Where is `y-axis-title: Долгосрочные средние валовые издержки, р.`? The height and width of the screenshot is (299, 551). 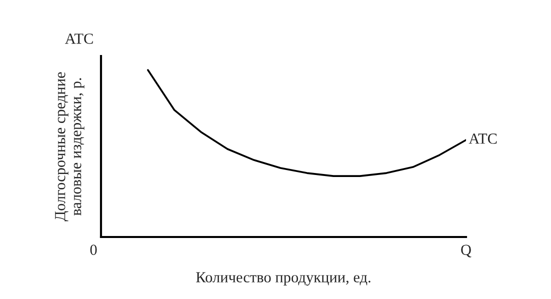 y-axis-title: Долгосрочные средние валовые издержки, р. is located at coordinates (69, 147).